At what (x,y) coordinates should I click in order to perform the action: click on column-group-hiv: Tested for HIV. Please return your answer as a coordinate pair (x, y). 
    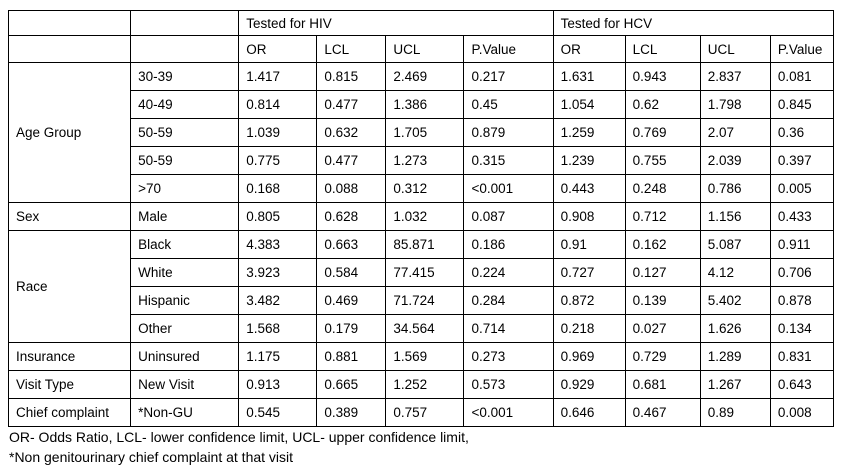
    Looking at the image, I should click on (396, 23).